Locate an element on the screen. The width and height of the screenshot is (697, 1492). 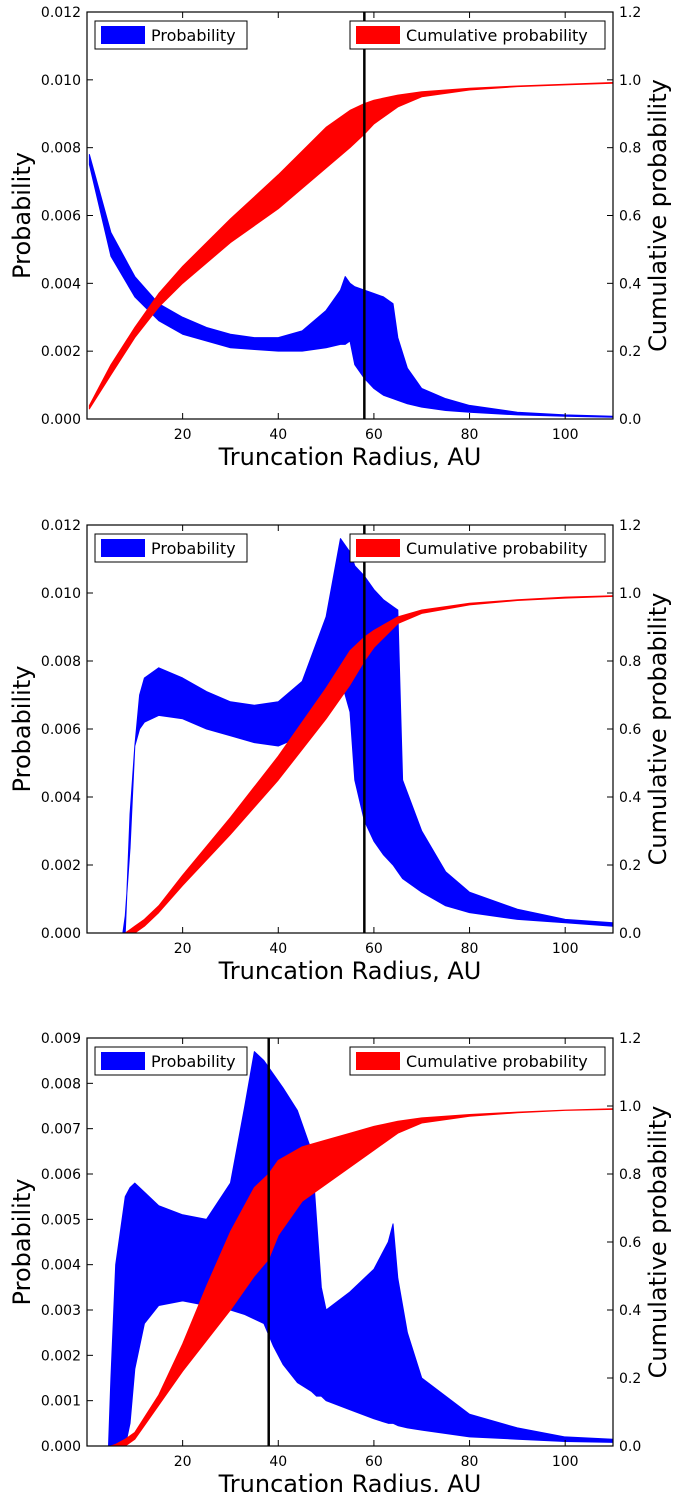
y-tick-label-left: 0.005 is located at coordinates (61, 1220).